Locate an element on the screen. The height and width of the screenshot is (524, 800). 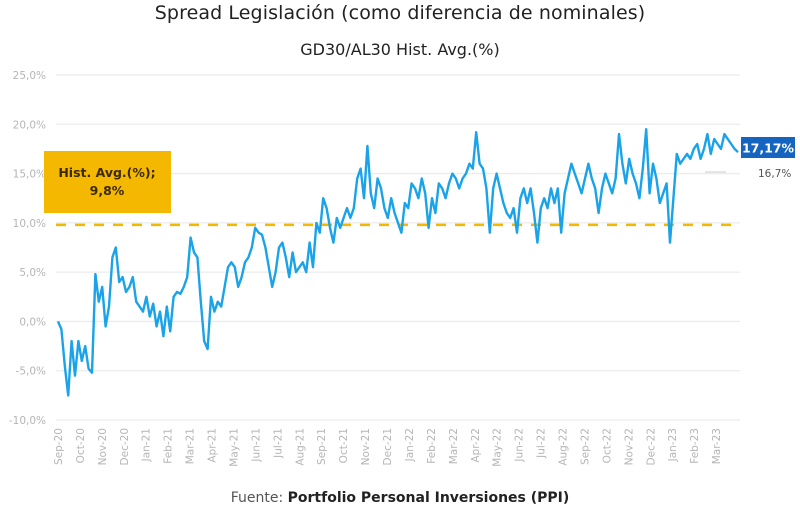
x-tick-label: Feb-21 is located at coordinates (169, 446).